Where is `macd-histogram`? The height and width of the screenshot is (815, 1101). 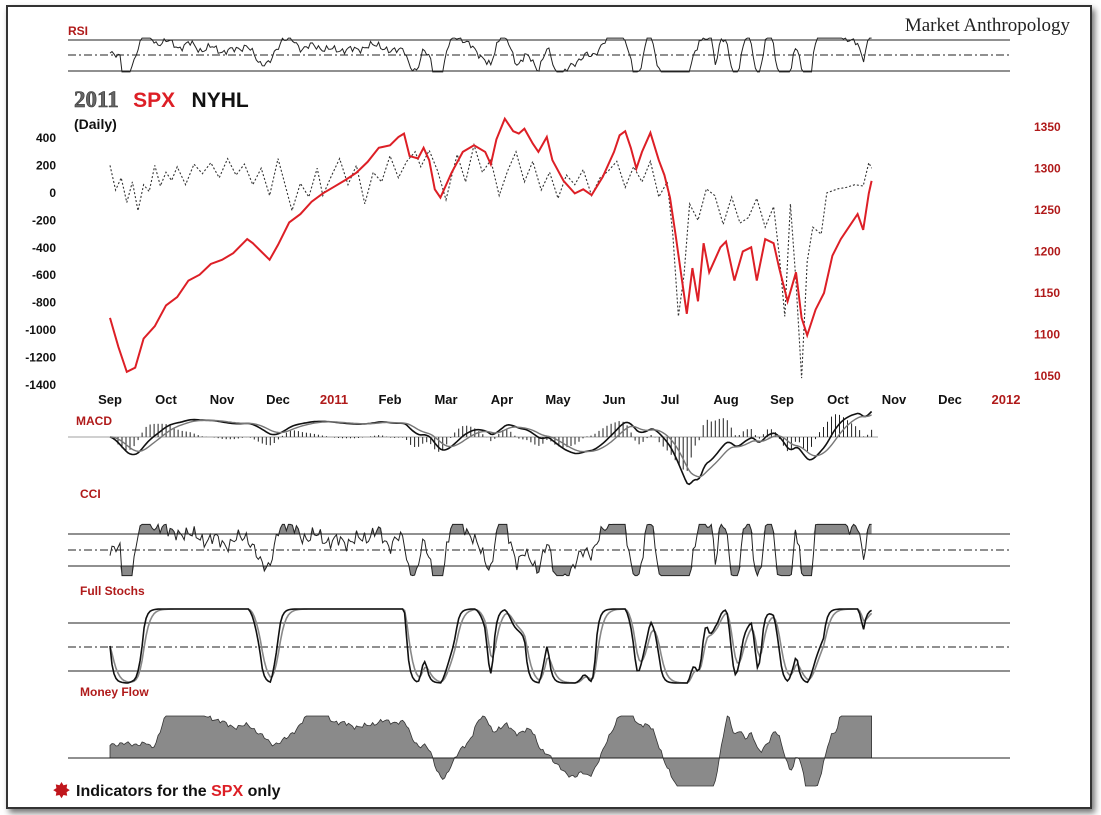 macd-histogram is located at coordinates (493, 442).